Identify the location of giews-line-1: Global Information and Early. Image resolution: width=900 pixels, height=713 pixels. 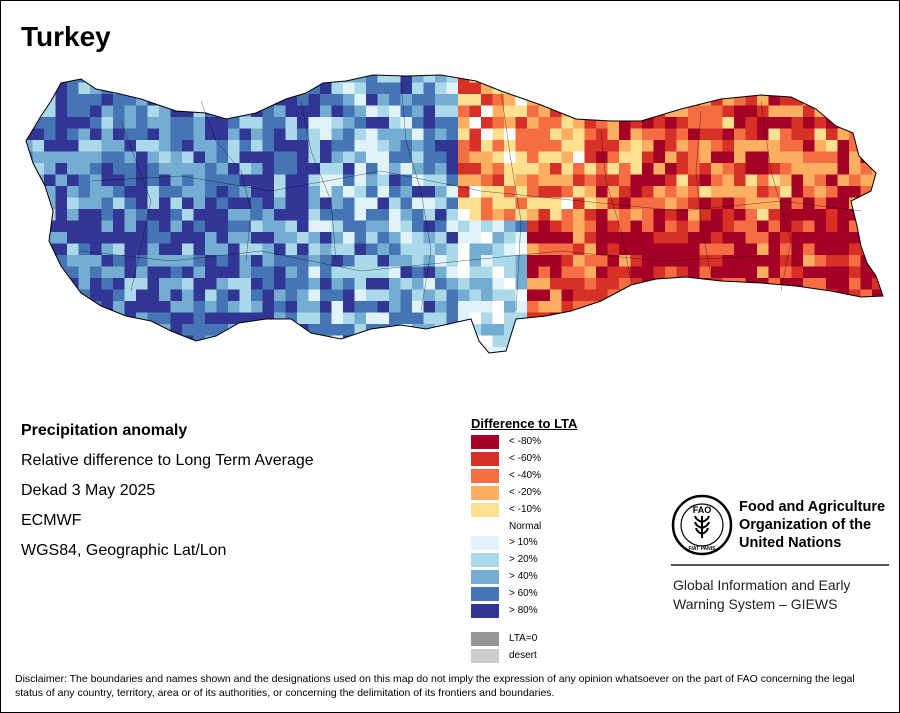
(762, 585).